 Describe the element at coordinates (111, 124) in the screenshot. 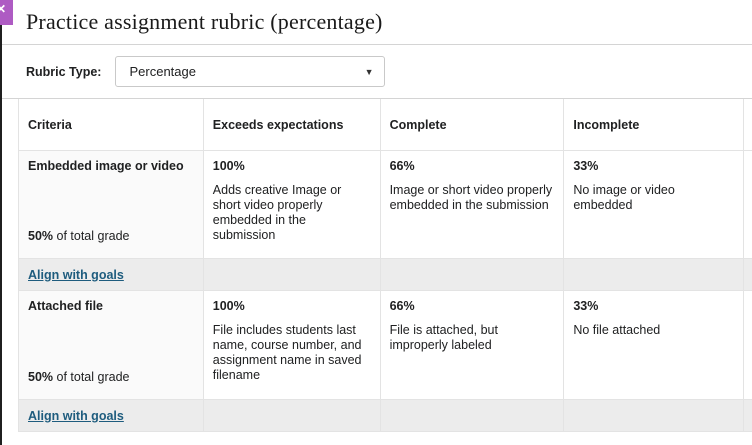

I see `column-header-criteria: Criteria` at that location.